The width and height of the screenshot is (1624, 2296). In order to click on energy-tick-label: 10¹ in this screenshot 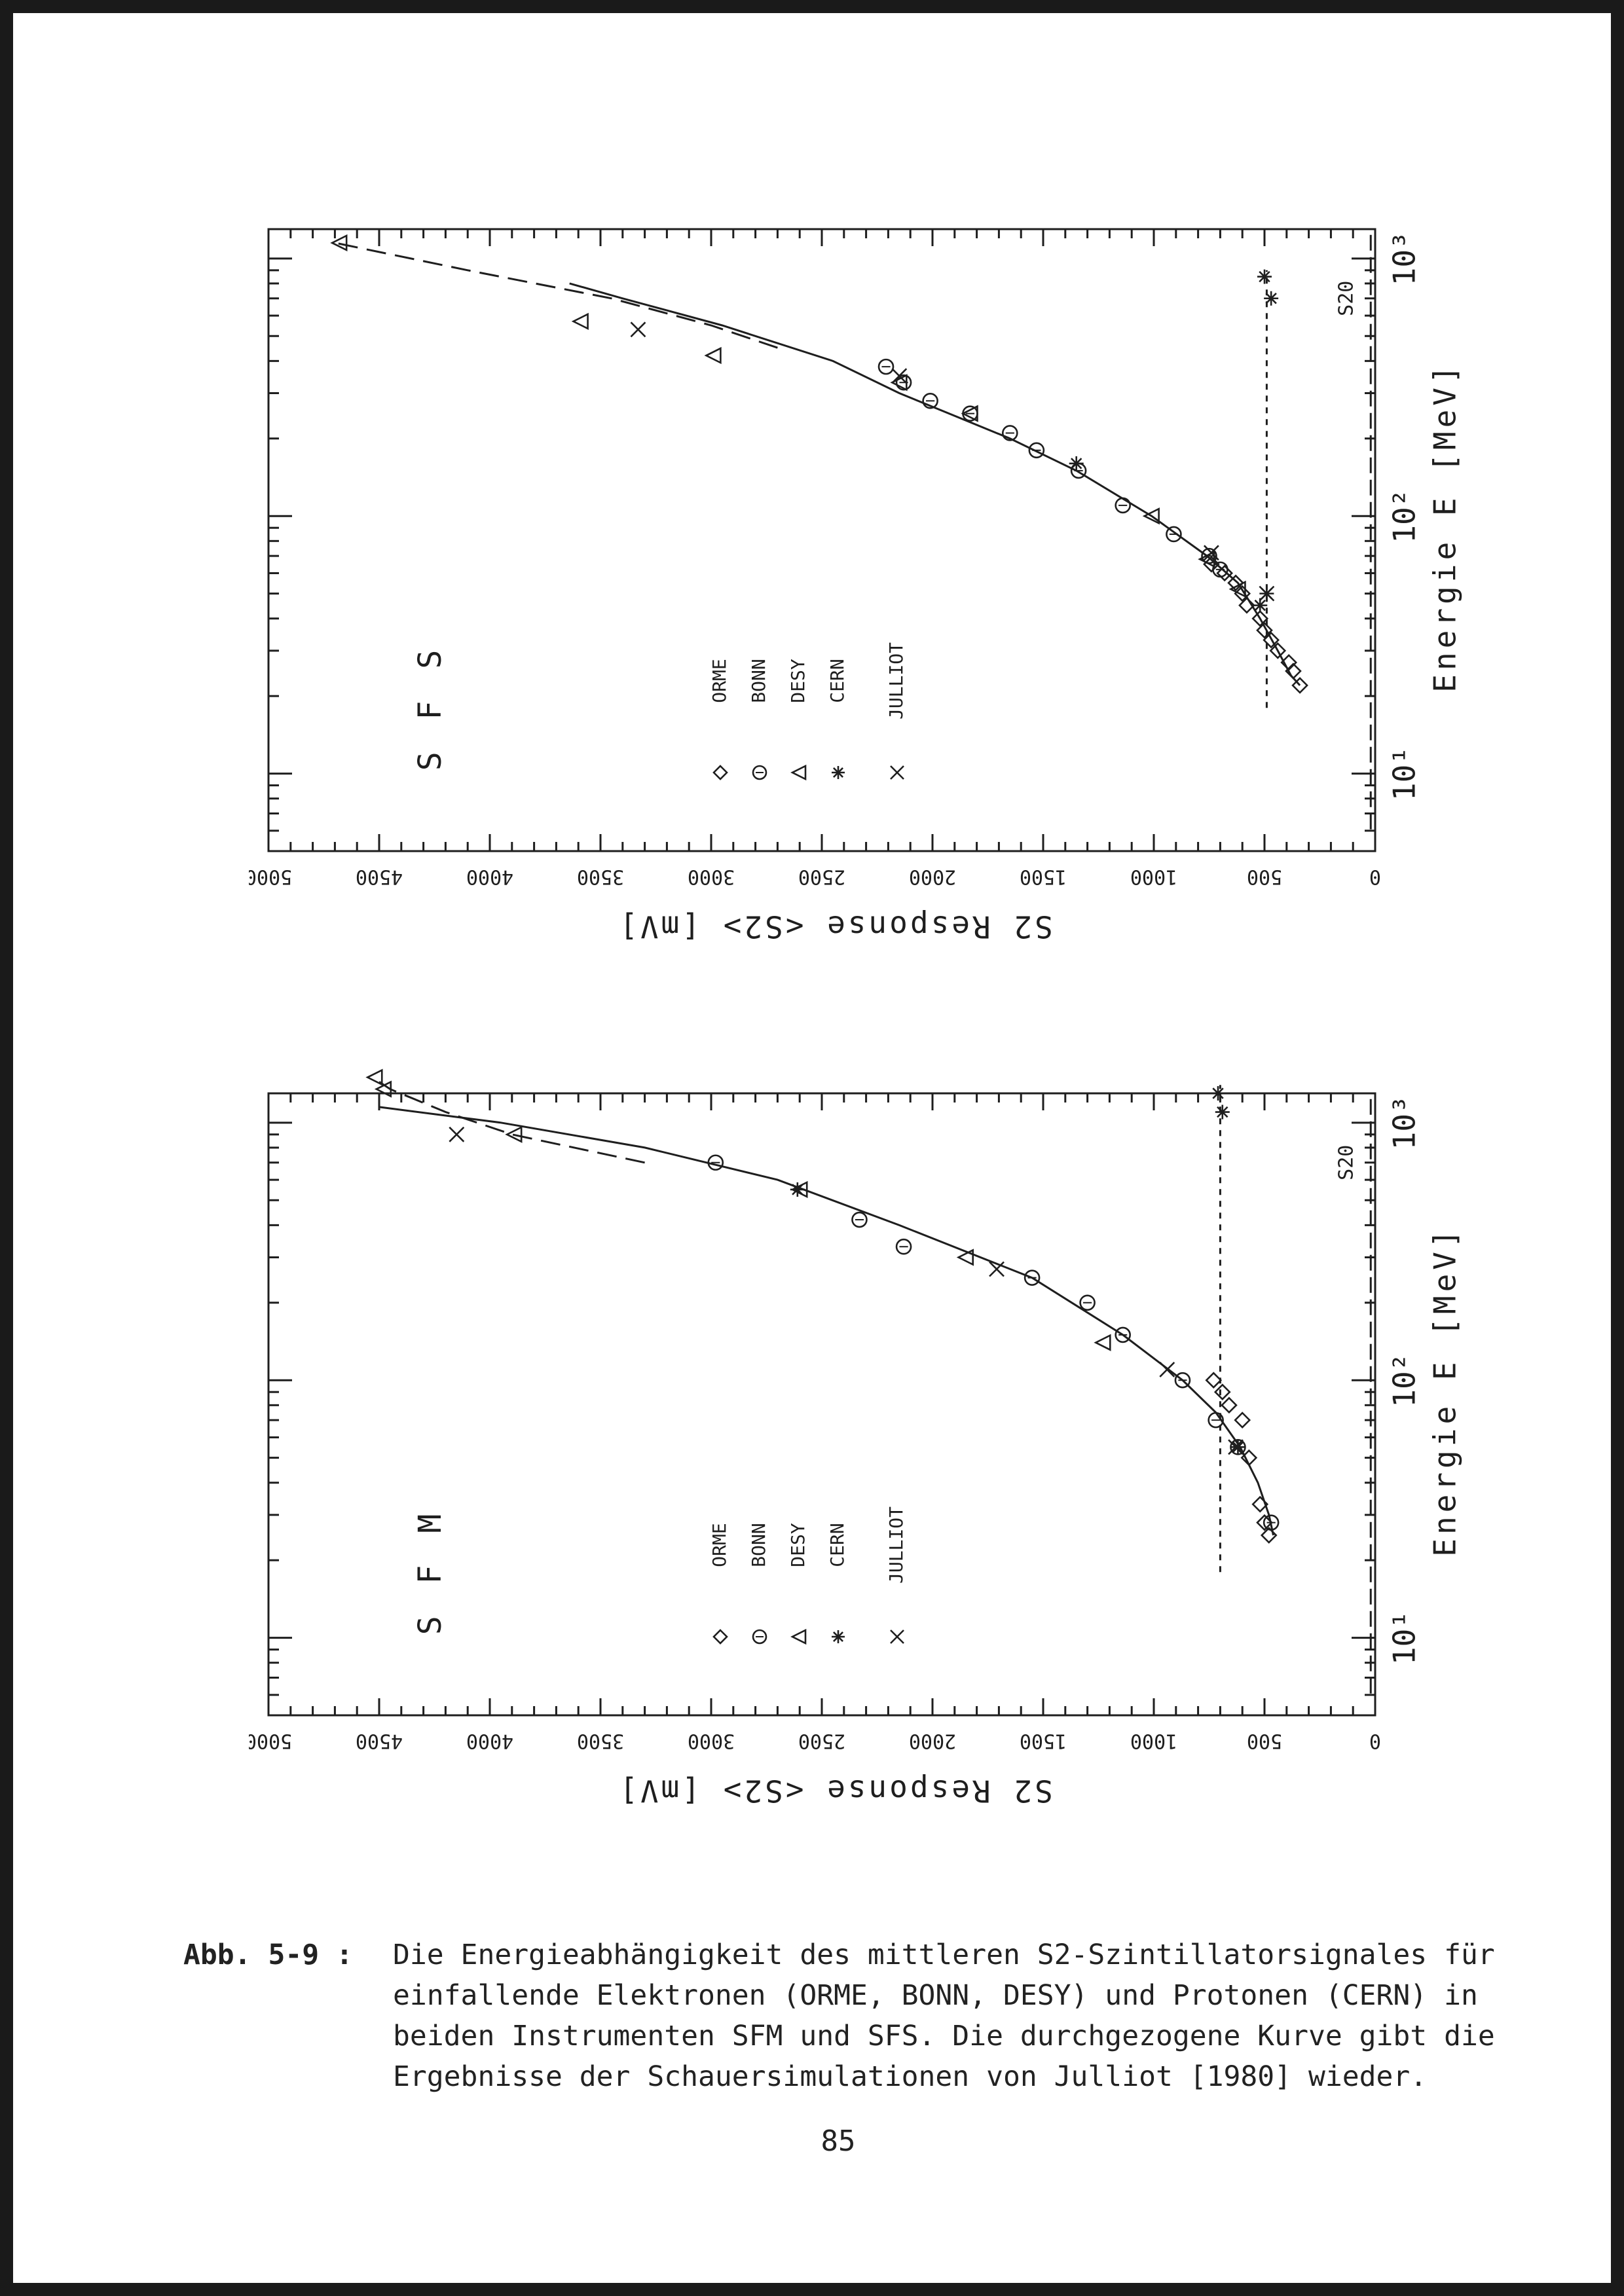, I will do `click(1404, 1638)`.